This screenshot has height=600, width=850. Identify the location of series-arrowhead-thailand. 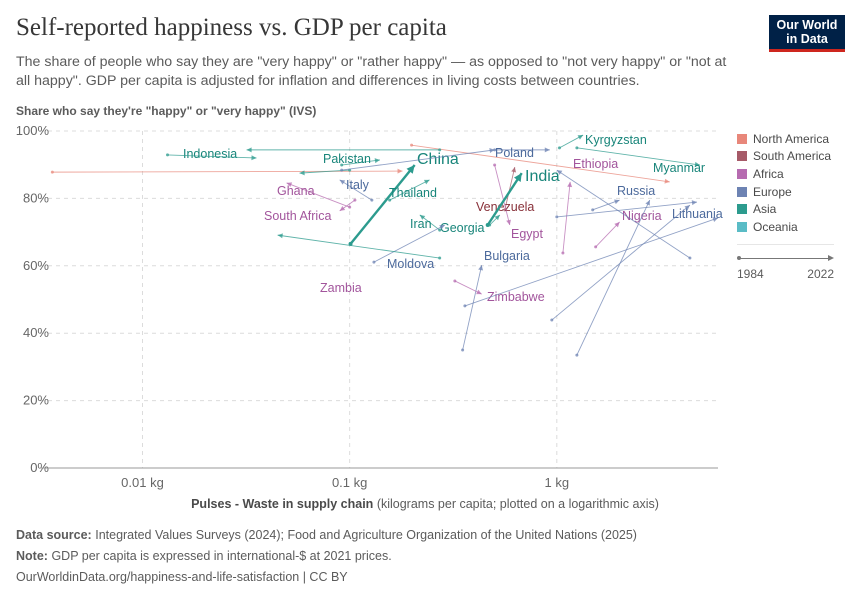
(426, 182).